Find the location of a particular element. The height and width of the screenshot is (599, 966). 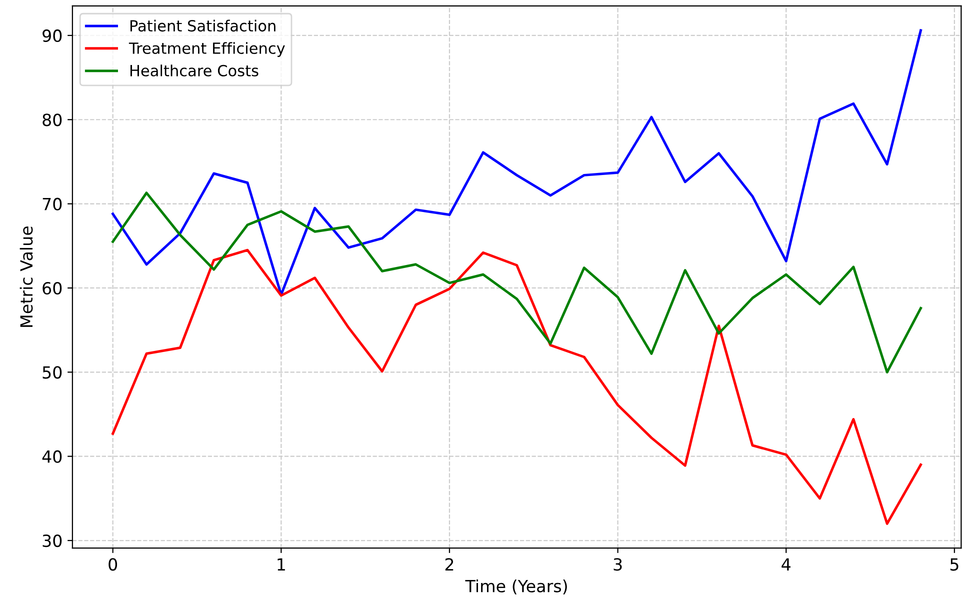

x-tick-label: 4 is located at coordinates (786, 564).